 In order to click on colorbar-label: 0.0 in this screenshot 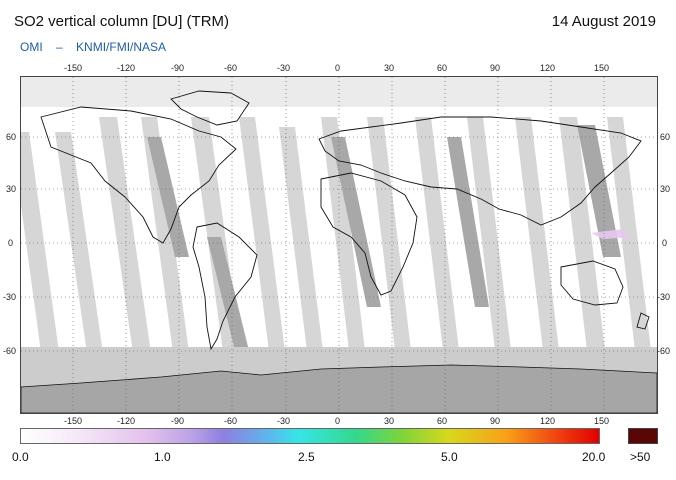, I will do `click(20, 457)`.